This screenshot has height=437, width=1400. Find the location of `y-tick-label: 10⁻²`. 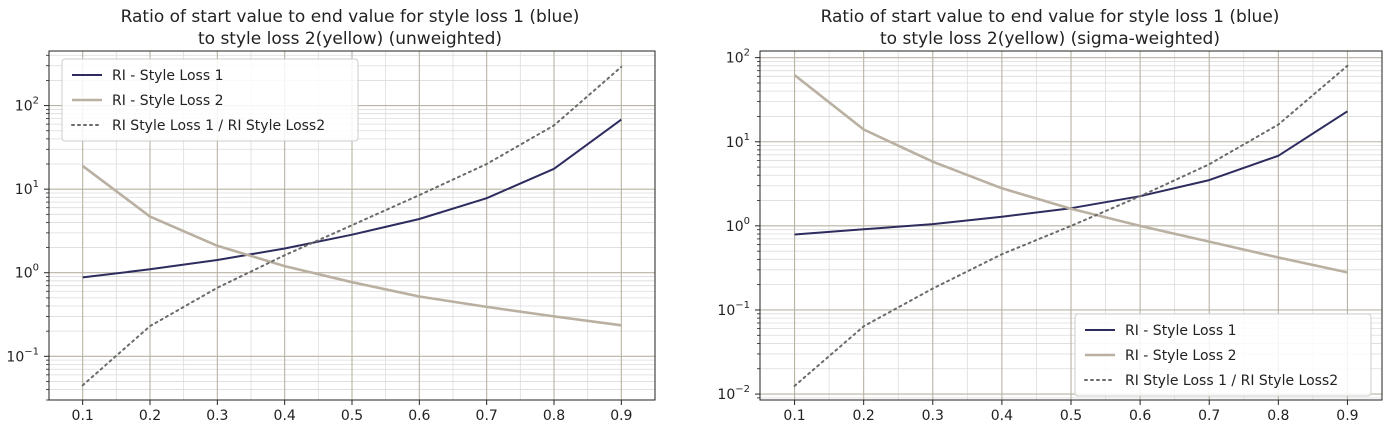

y-tick-label: 10⁻² is located at coordinates (733, 393).